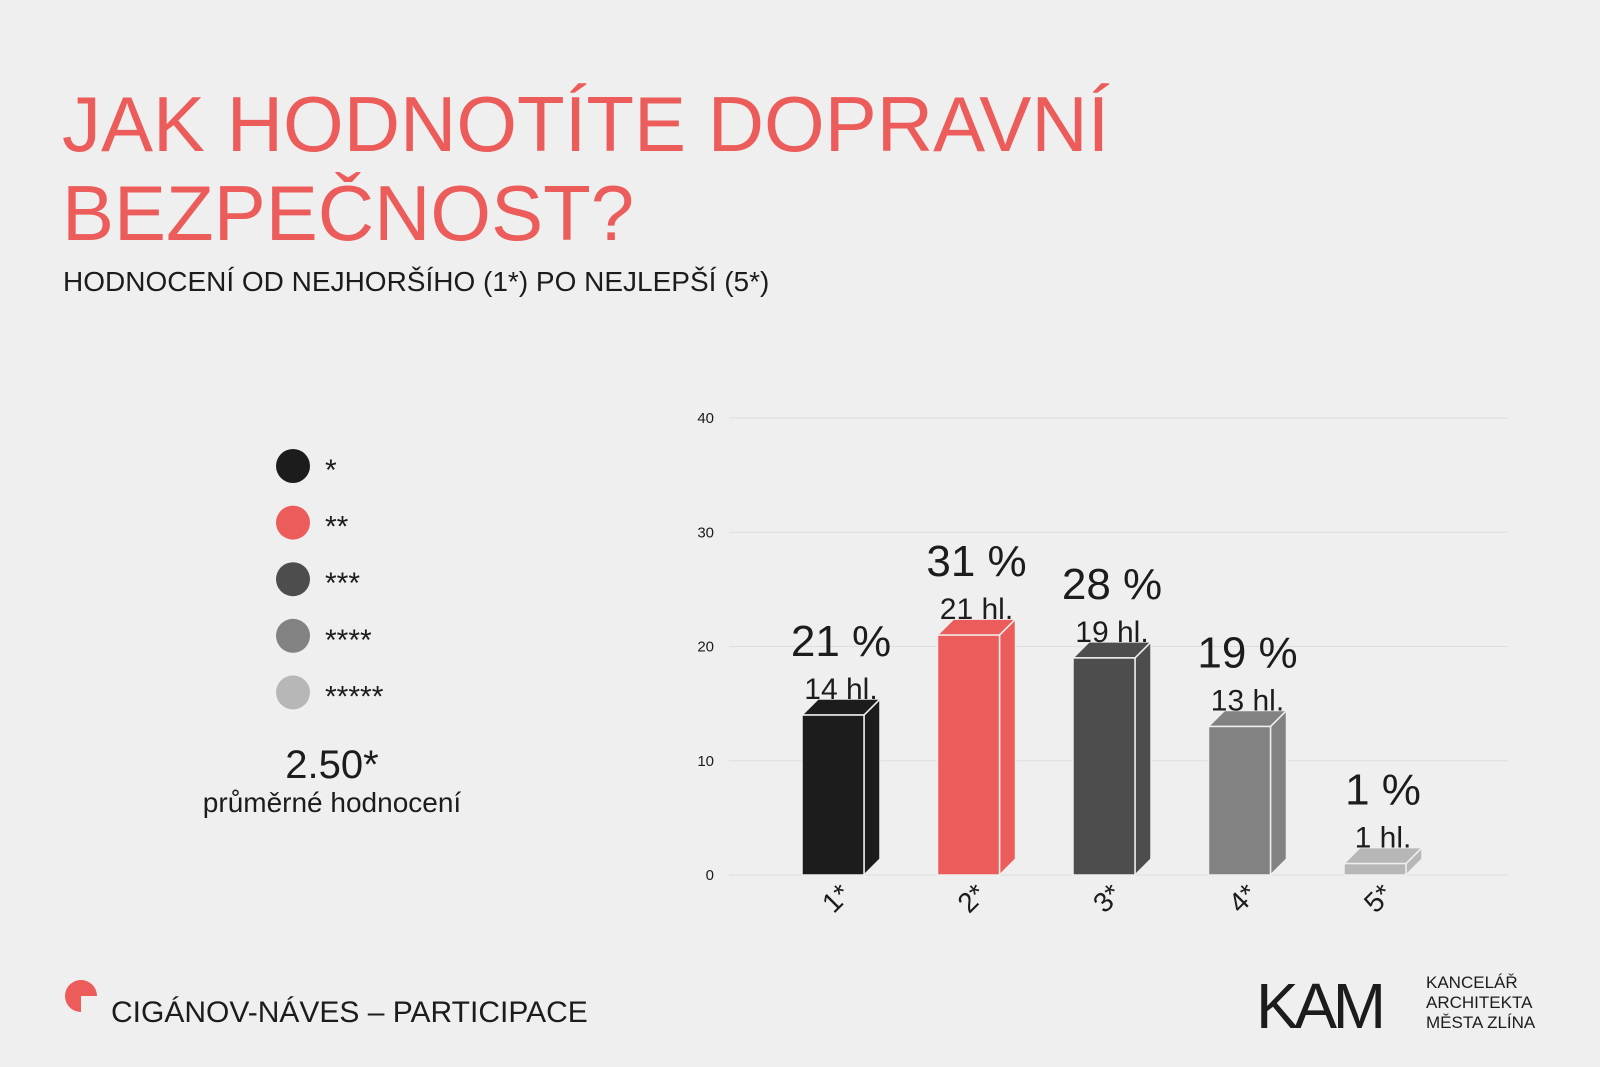 Image resolution: width=1600 pixels, height=1067 pixels. Describe the element at coordinates (331, 470) in the screenshot. I see `legend-label: *` at that location.